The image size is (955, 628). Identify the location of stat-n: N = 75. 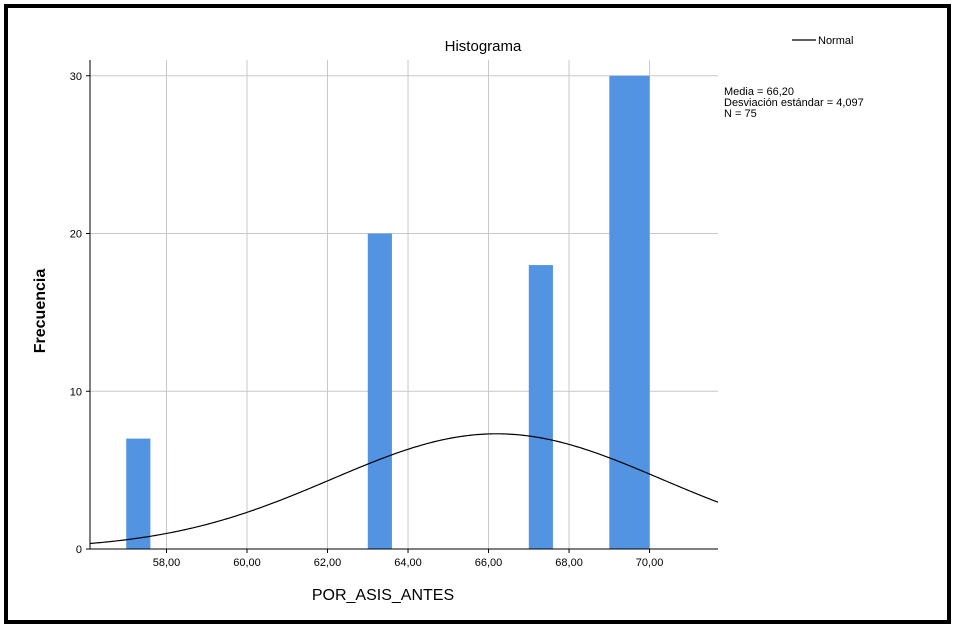
(740, 114).